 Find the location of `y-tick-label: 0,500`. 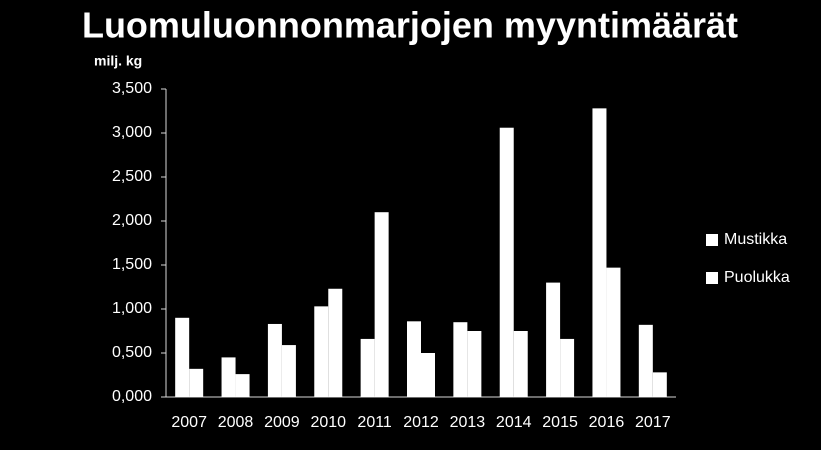

y-tick-label: 0,500 is located at coordinates (132, 352).